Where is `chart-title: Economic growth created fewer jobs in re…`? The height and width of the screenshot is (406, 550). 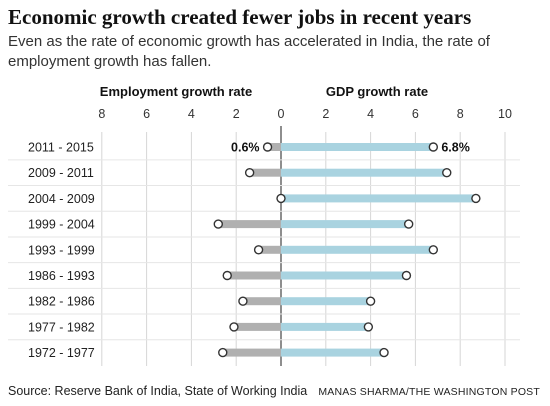 chart-title: Economic growth created fewer jobs in re… is located at coordinates (240, 17).